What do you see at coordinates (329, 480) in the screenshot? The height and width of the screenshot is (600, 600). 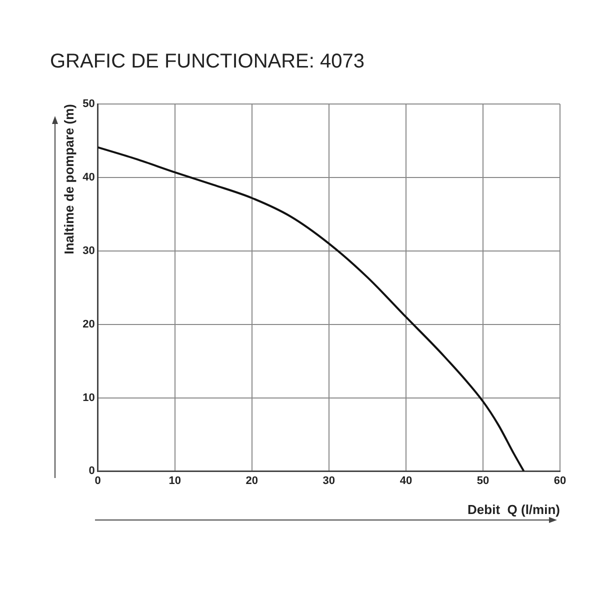 I see `x-tick-label: 30` at bounding box center [329, 480].